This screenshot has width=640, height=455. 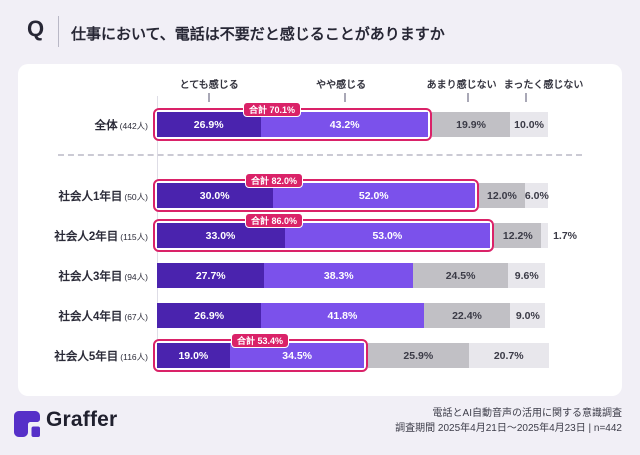 What do you see at coordinates (90, 317) in the screenshot?
I see `row-name: 社会人4年目` at bounding box center [90, 317].